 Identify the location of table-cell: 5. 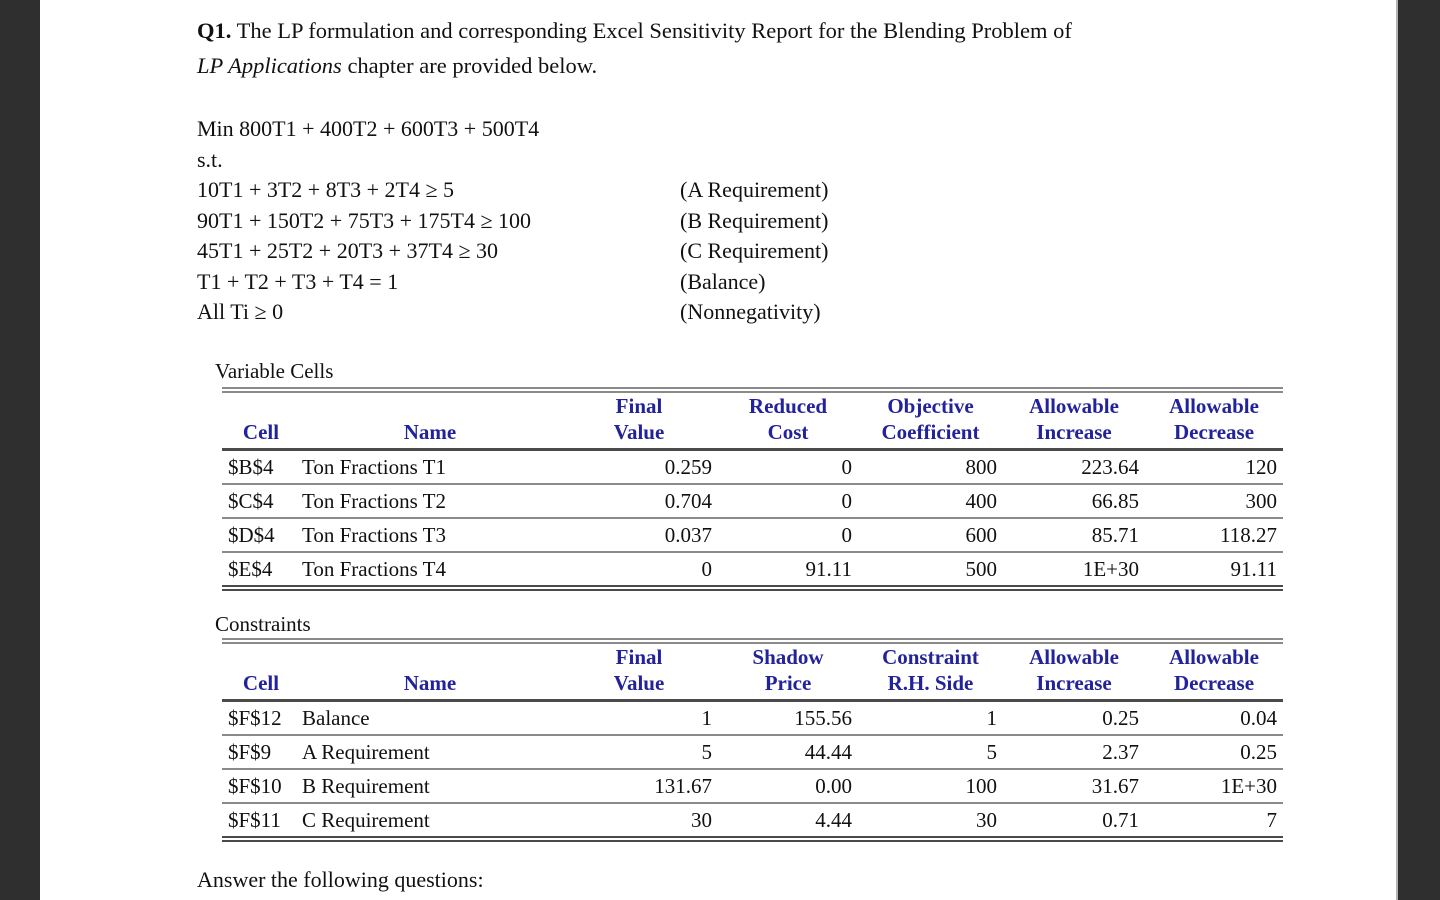
(639, 752).